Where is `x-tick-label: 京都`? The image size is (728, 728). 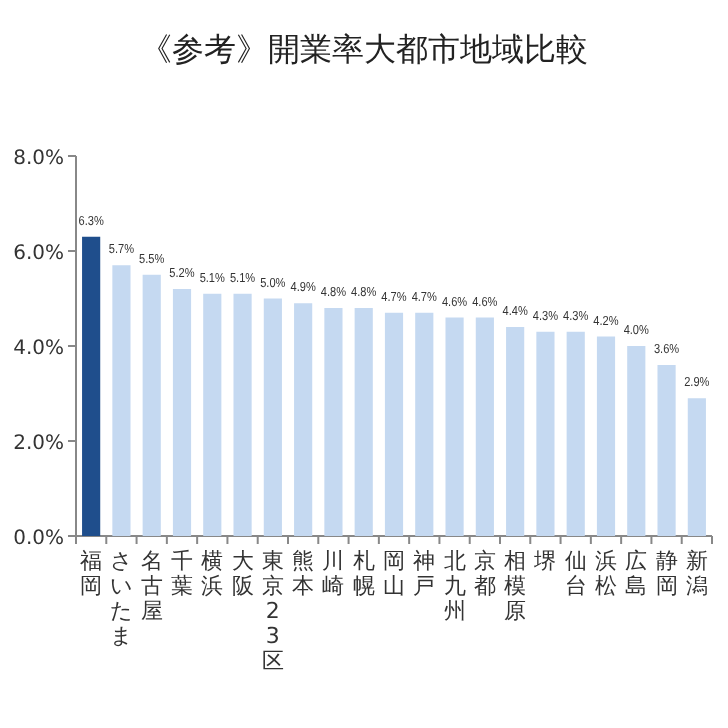
x-tick-label: 京都 is located at coordinates (484, 573).